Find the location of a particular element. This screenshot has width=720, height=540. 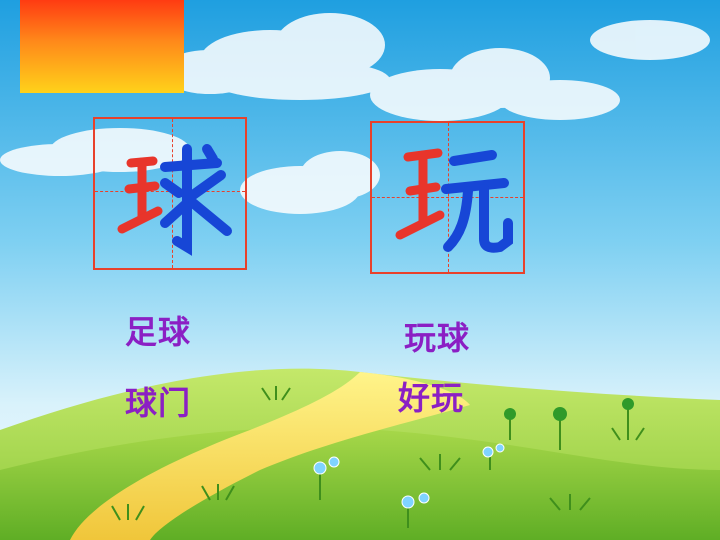

flower-icon is located at coordinates (473, 463).